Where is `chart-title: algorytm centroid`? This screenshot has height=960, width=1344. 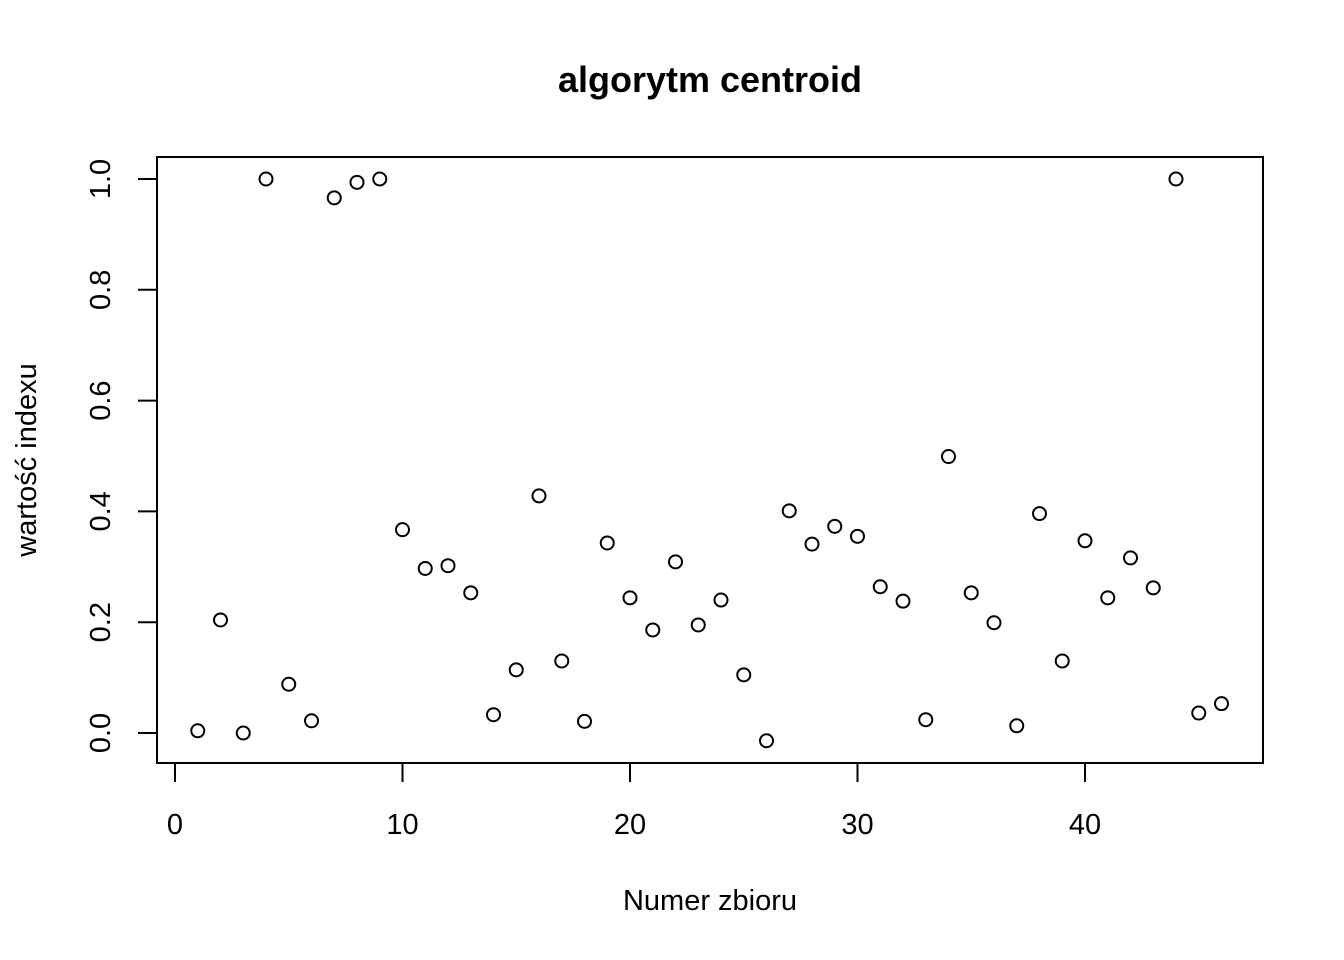
chart-title: algorytm centroid is located at coordinates (710, 79).